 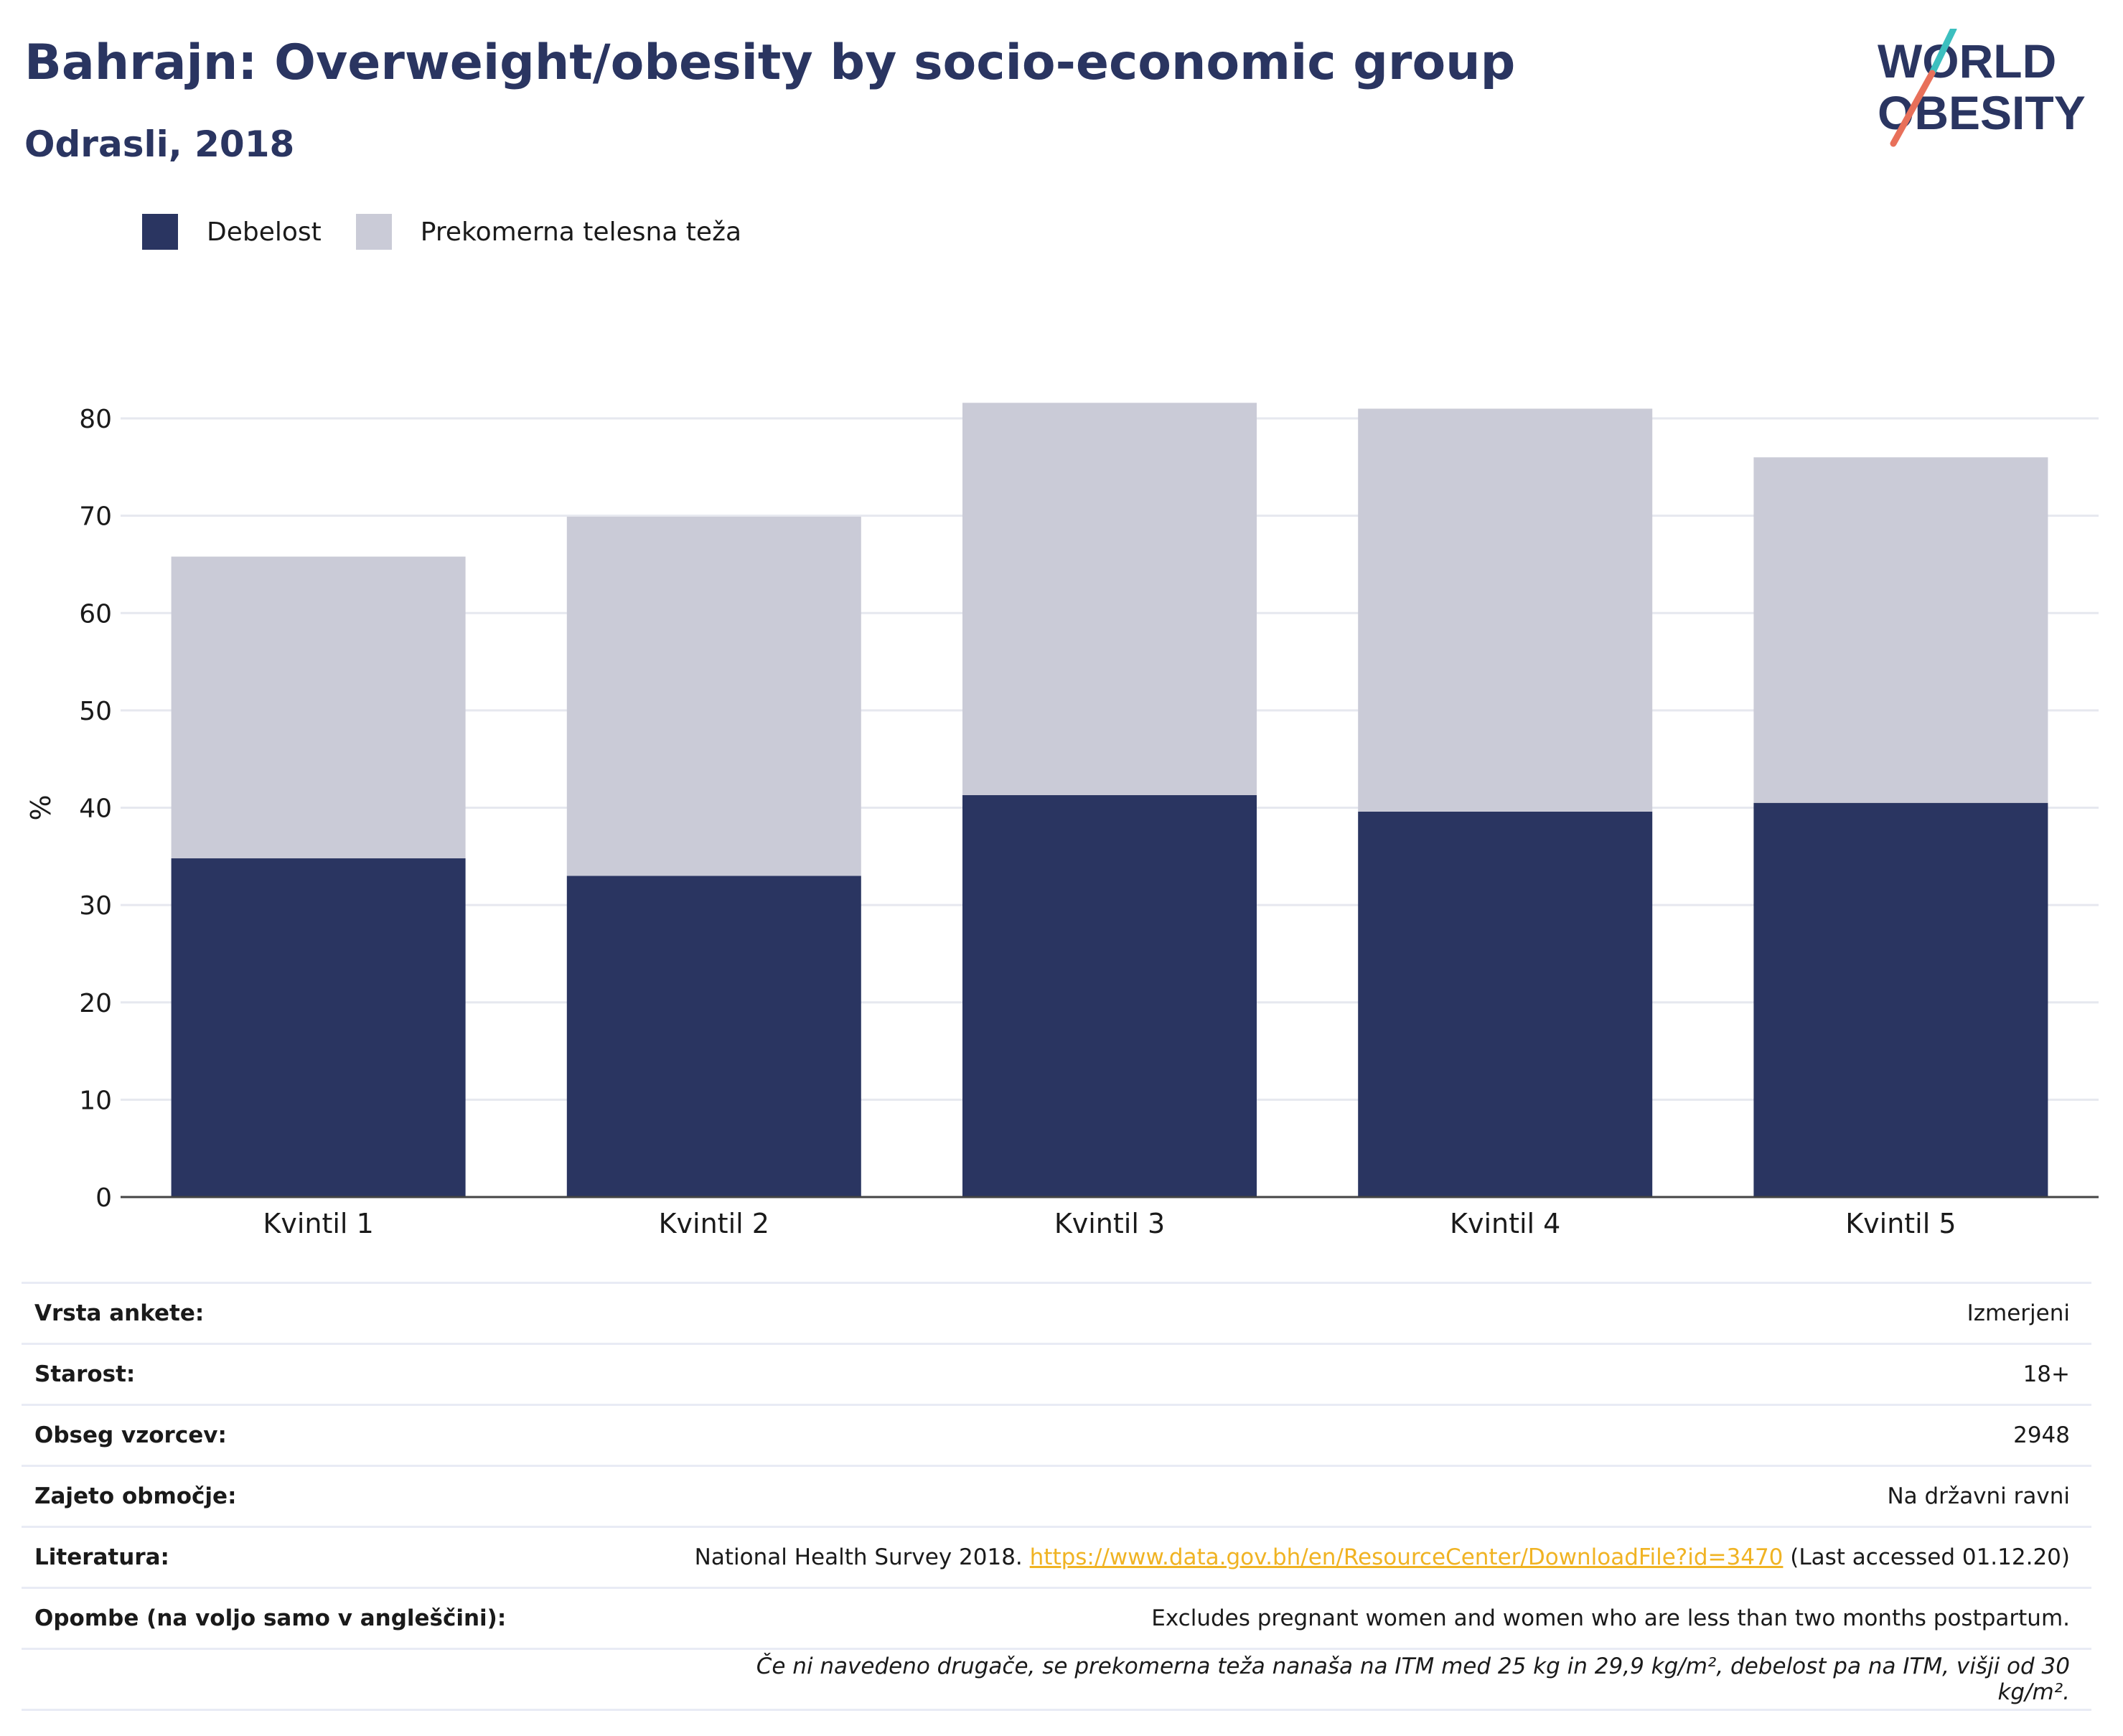 What do you see at coordinates (1913, 108) in the screenshot?
I see `logo-red-slash` at bounding box center [1913, 108].